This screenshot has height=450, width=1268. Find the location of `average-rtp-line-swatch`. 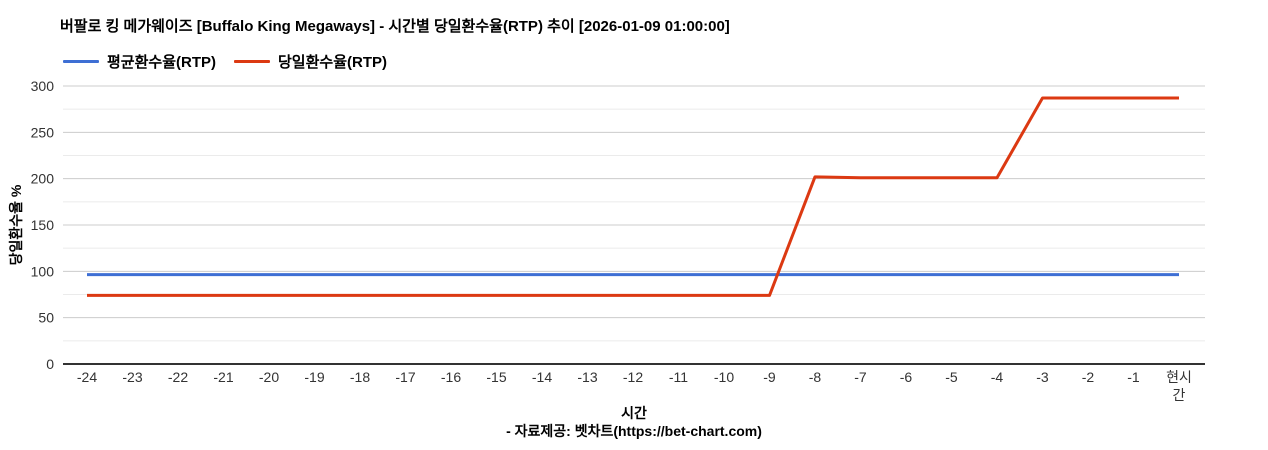

average-rtp-line-swatch is located at coordinates (81, 61).